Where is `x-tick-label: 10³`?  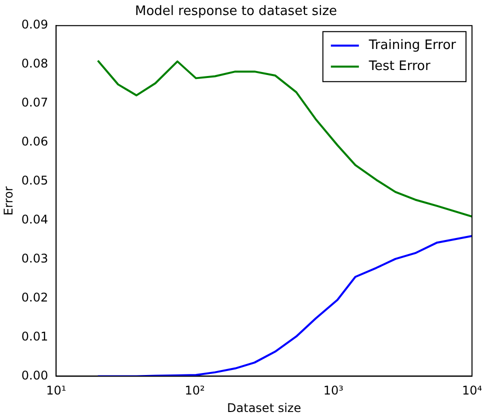
x-tick-label: 10³ is located at coordinates (333, 391).